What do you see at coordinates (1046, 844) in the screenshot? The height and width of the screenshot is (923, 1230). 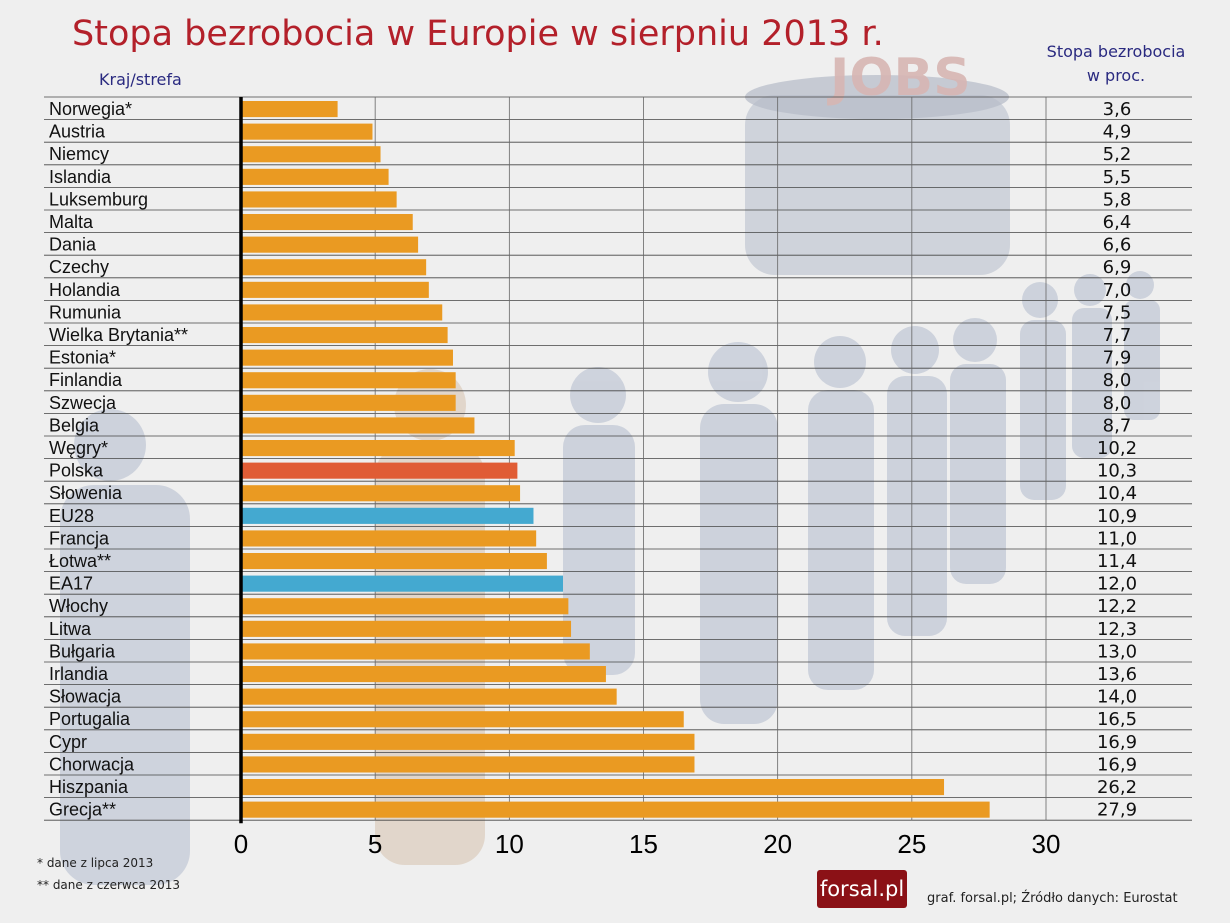 I see `x-tick-label: 30` at bounding box center [1046, 844].